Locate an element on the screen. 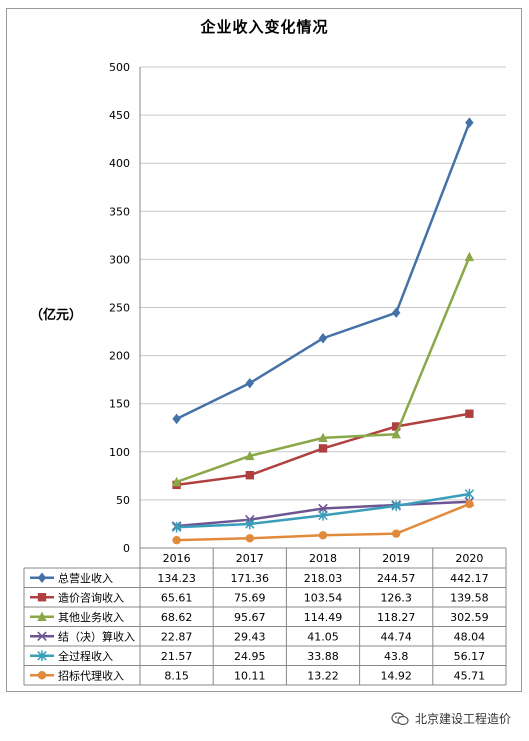  data-table-cell: 10.11 is located at coordinates (250, 675).